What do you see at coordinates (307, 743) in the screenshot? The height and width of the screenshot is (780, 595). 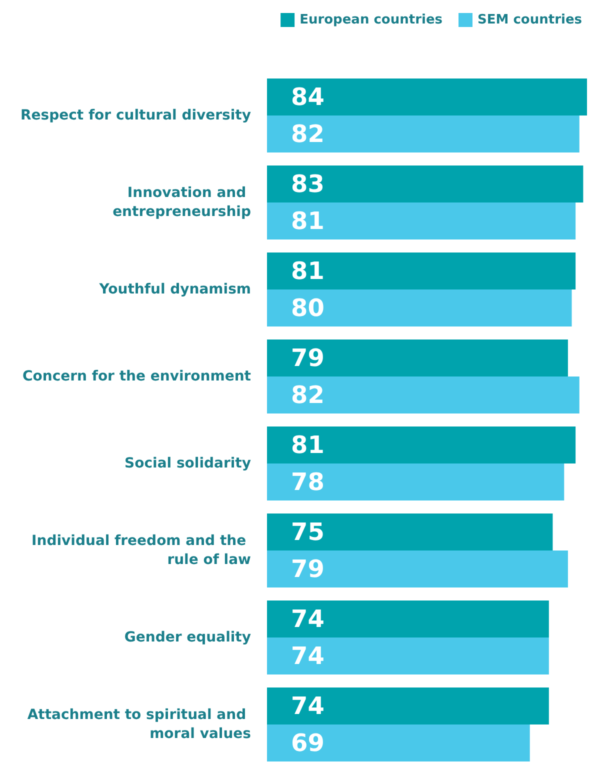 I see `data-label: 69` at bounding box center [307, 743].